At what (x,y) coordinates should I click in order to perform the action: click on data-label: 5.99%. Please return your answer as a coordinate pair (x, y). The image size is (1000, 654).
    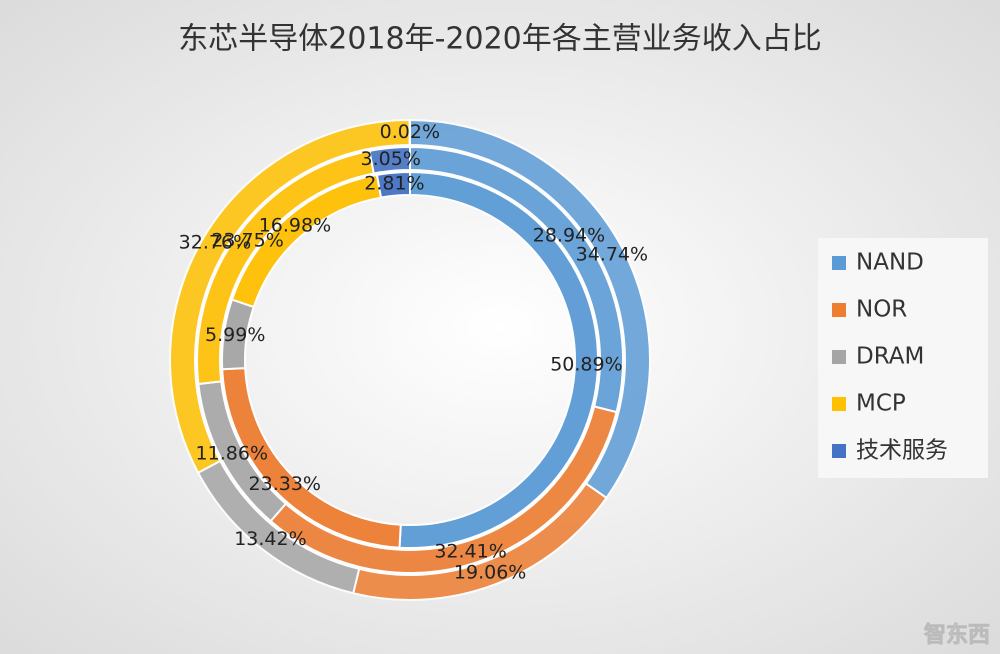
    Looking at the image, I should click on (235, 335).